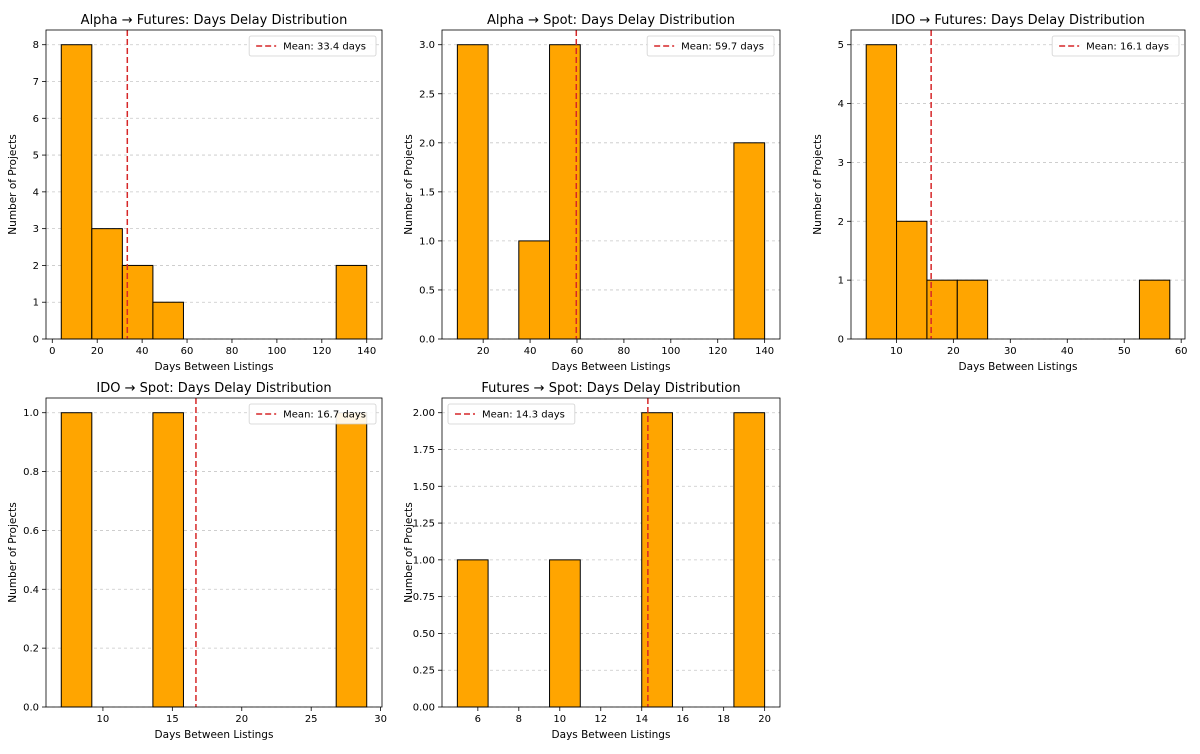 The width and height of the screenshot is (1200, 754). I want to click on x-tick-label: 25, so click(311, 719).